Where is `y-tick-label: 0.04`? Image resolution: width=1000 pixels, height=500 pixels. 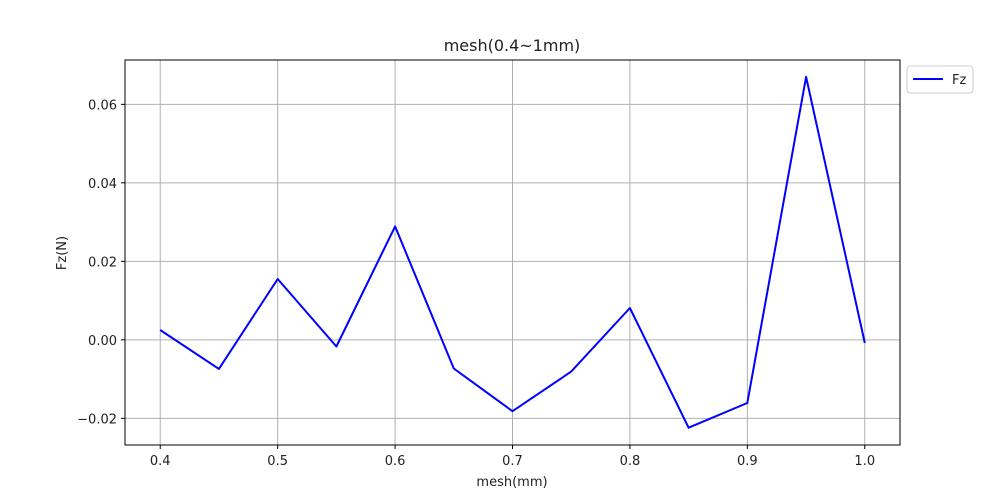 y-tick-label: 0.04 is located at coordinates (102, 184).